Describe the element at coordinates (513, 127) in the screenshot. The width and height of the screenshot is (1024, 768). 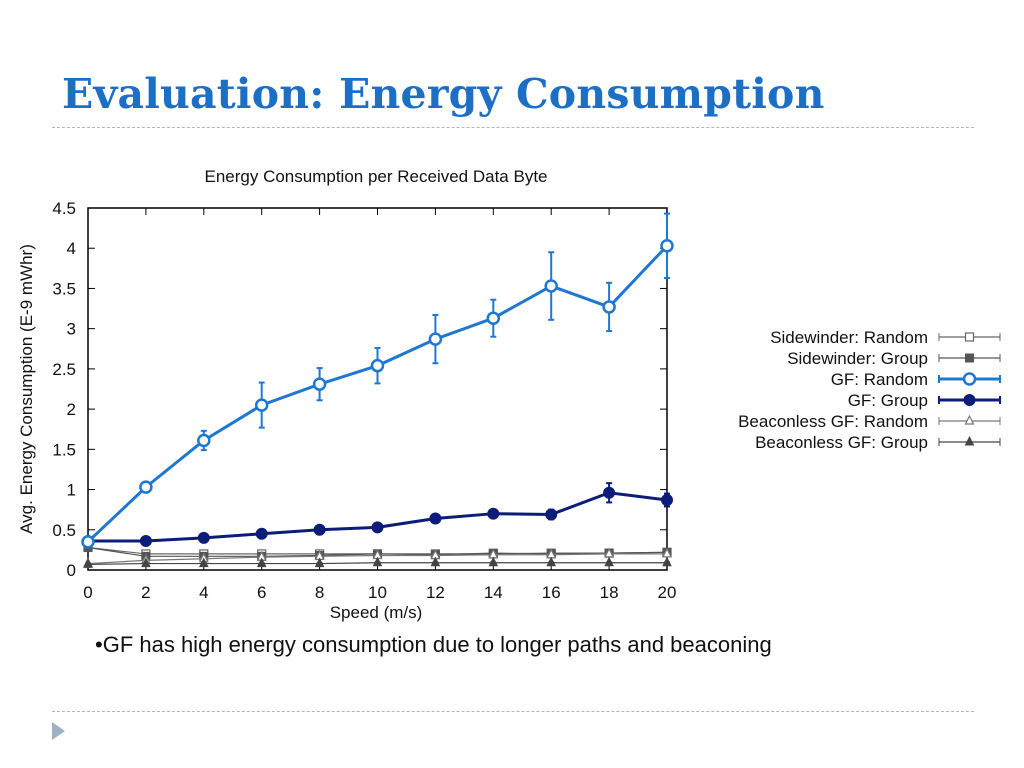
I see `title-divider` at that location.